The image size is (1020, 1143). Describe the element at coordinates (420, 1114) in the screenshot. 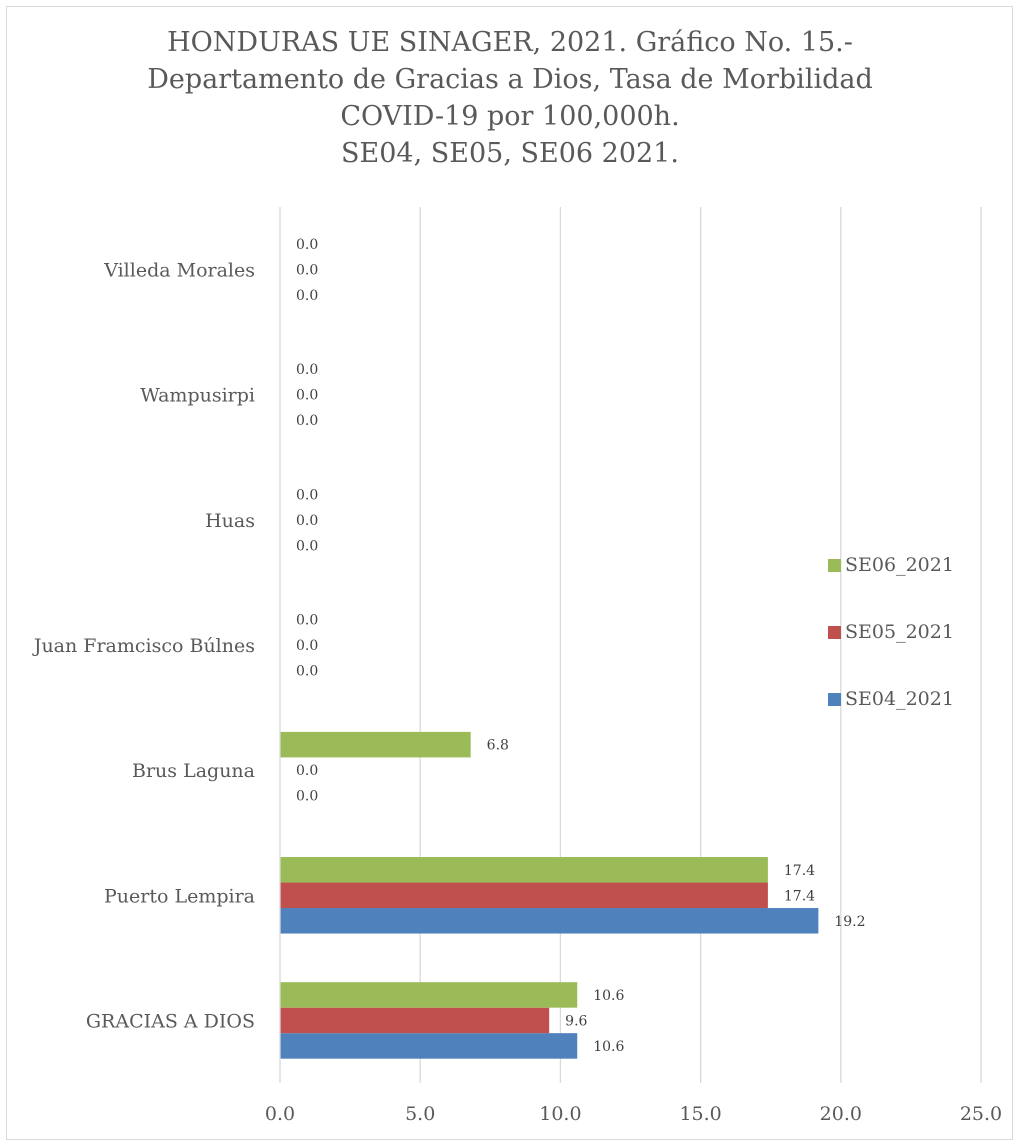

I see `x-tick-label-1: 5.0` at that location.